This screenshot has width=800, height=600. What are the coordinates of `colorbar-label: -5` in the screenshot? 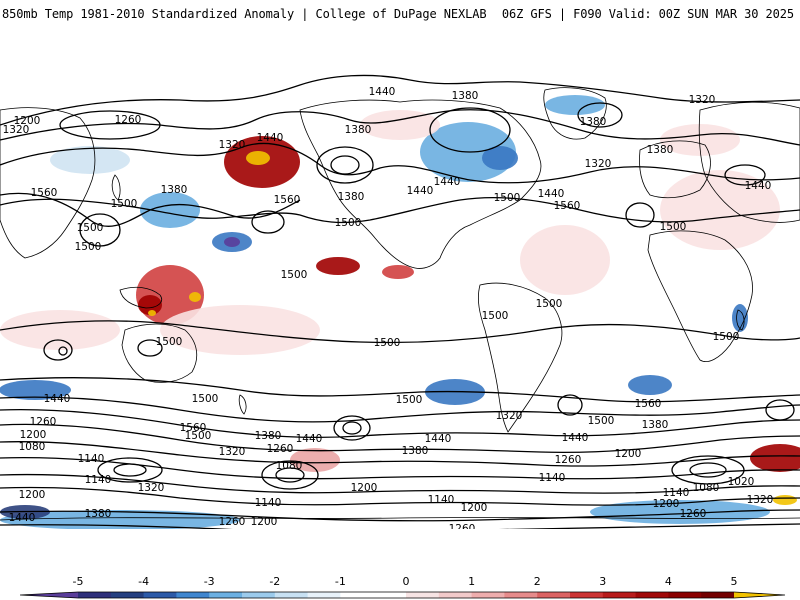 It's located at (78, 581).